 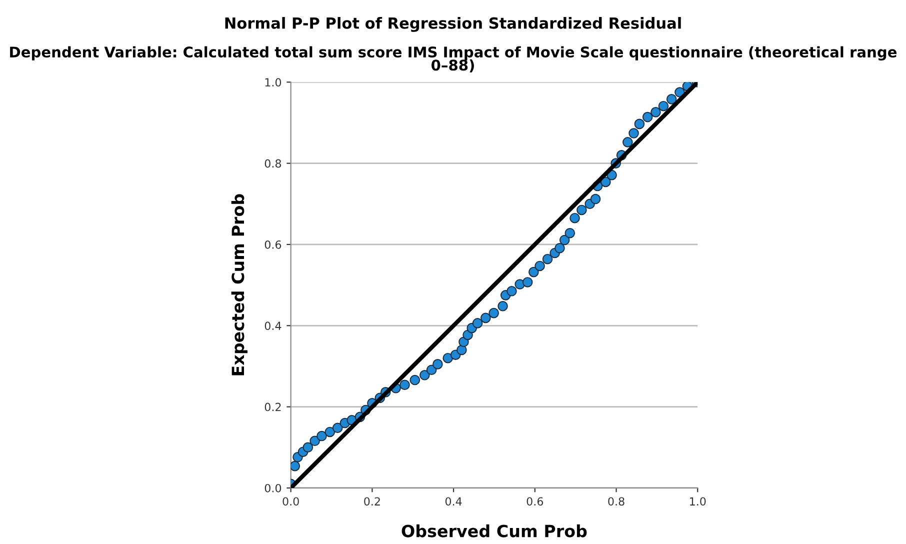 What do you see at coordinates (453, 501) in the screenshot?
I see `x-tick-label: 0.4` at bounding box center [453, 501].